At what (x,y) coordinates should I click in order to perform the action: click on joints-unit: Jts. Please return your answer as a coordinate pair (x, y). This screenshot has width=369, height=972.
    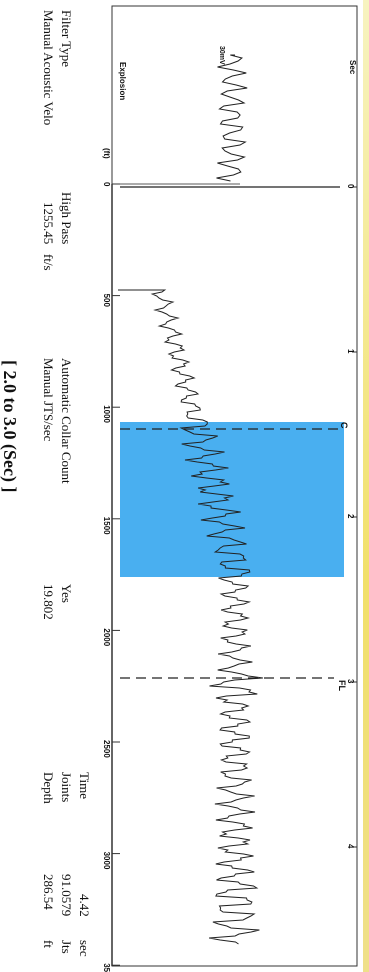
    Looking at the image, I should click on (66, 947).